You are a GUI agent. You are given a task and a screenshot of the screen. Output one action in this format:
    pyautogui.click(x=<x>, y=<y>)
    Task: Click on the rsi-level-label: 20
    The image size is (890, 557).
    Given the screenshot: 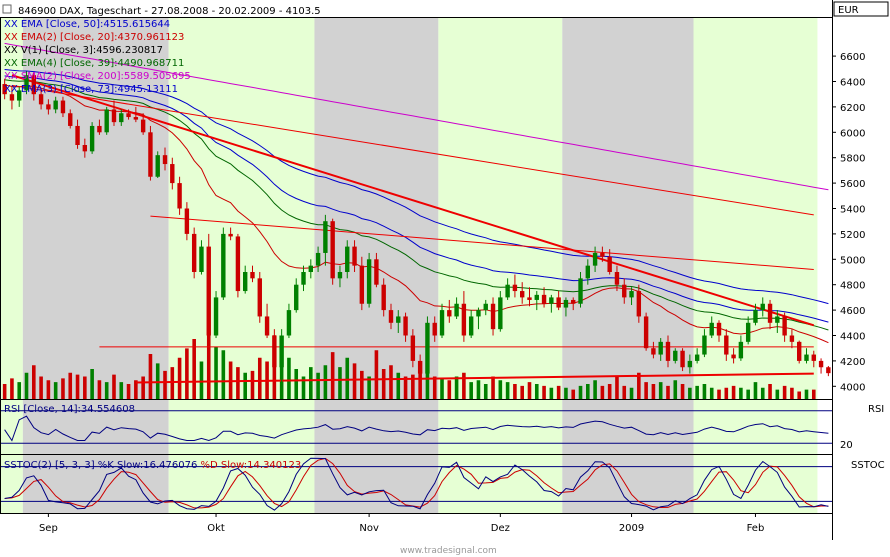 What is the action you would take?
    pyautogui.click(x=846, y=445)
    